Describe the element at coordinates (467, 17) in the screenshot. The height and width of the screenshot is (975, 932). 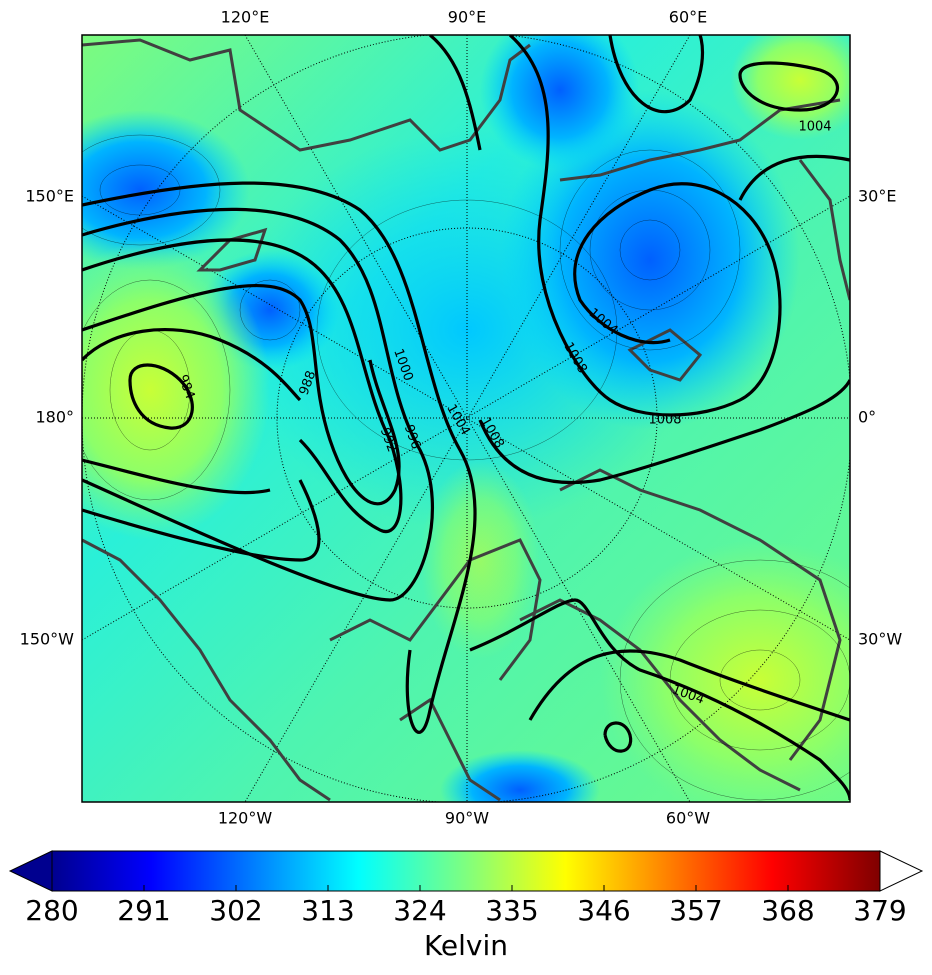
I see `lon-label: 90°E` at that location.